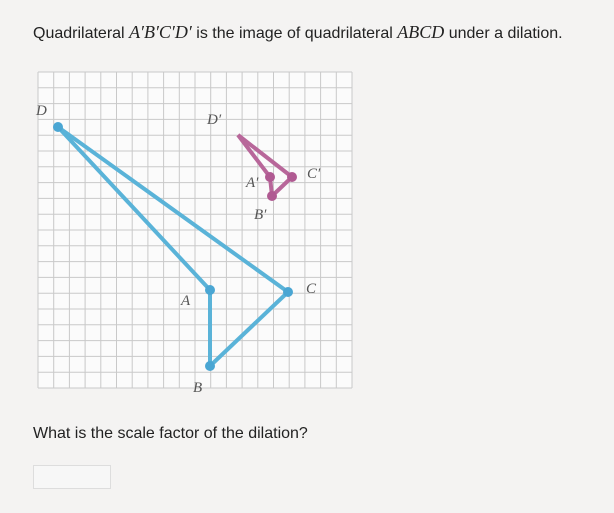 The height and width of the screenshot is (513, 614). Describe the element at coordinates (314, 174) in the screenshot. I see `label: C′` at that location.